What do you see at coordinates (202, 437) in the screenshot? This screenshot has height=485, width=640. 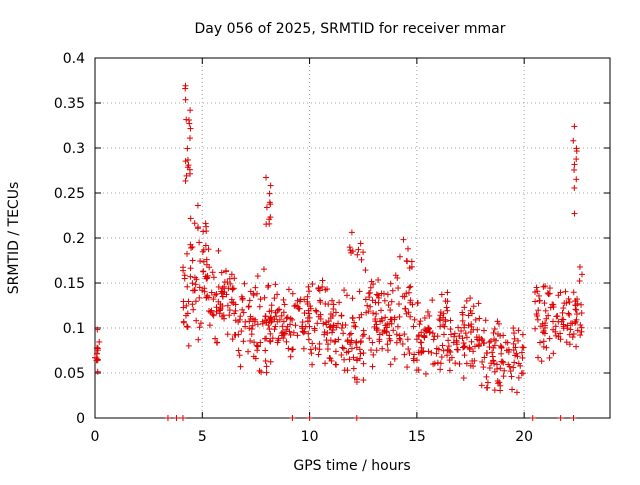 I see `x-tick-label: 5` at bounding box center [202, 437].